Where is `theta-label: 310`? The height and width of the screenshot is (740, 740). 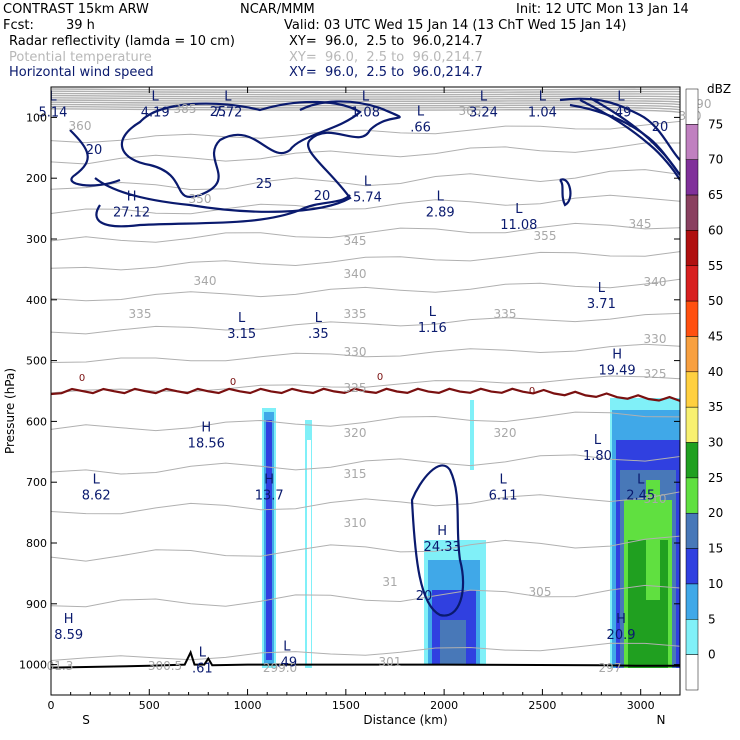
theta-label: 310 is located at coordinates (655, 499).